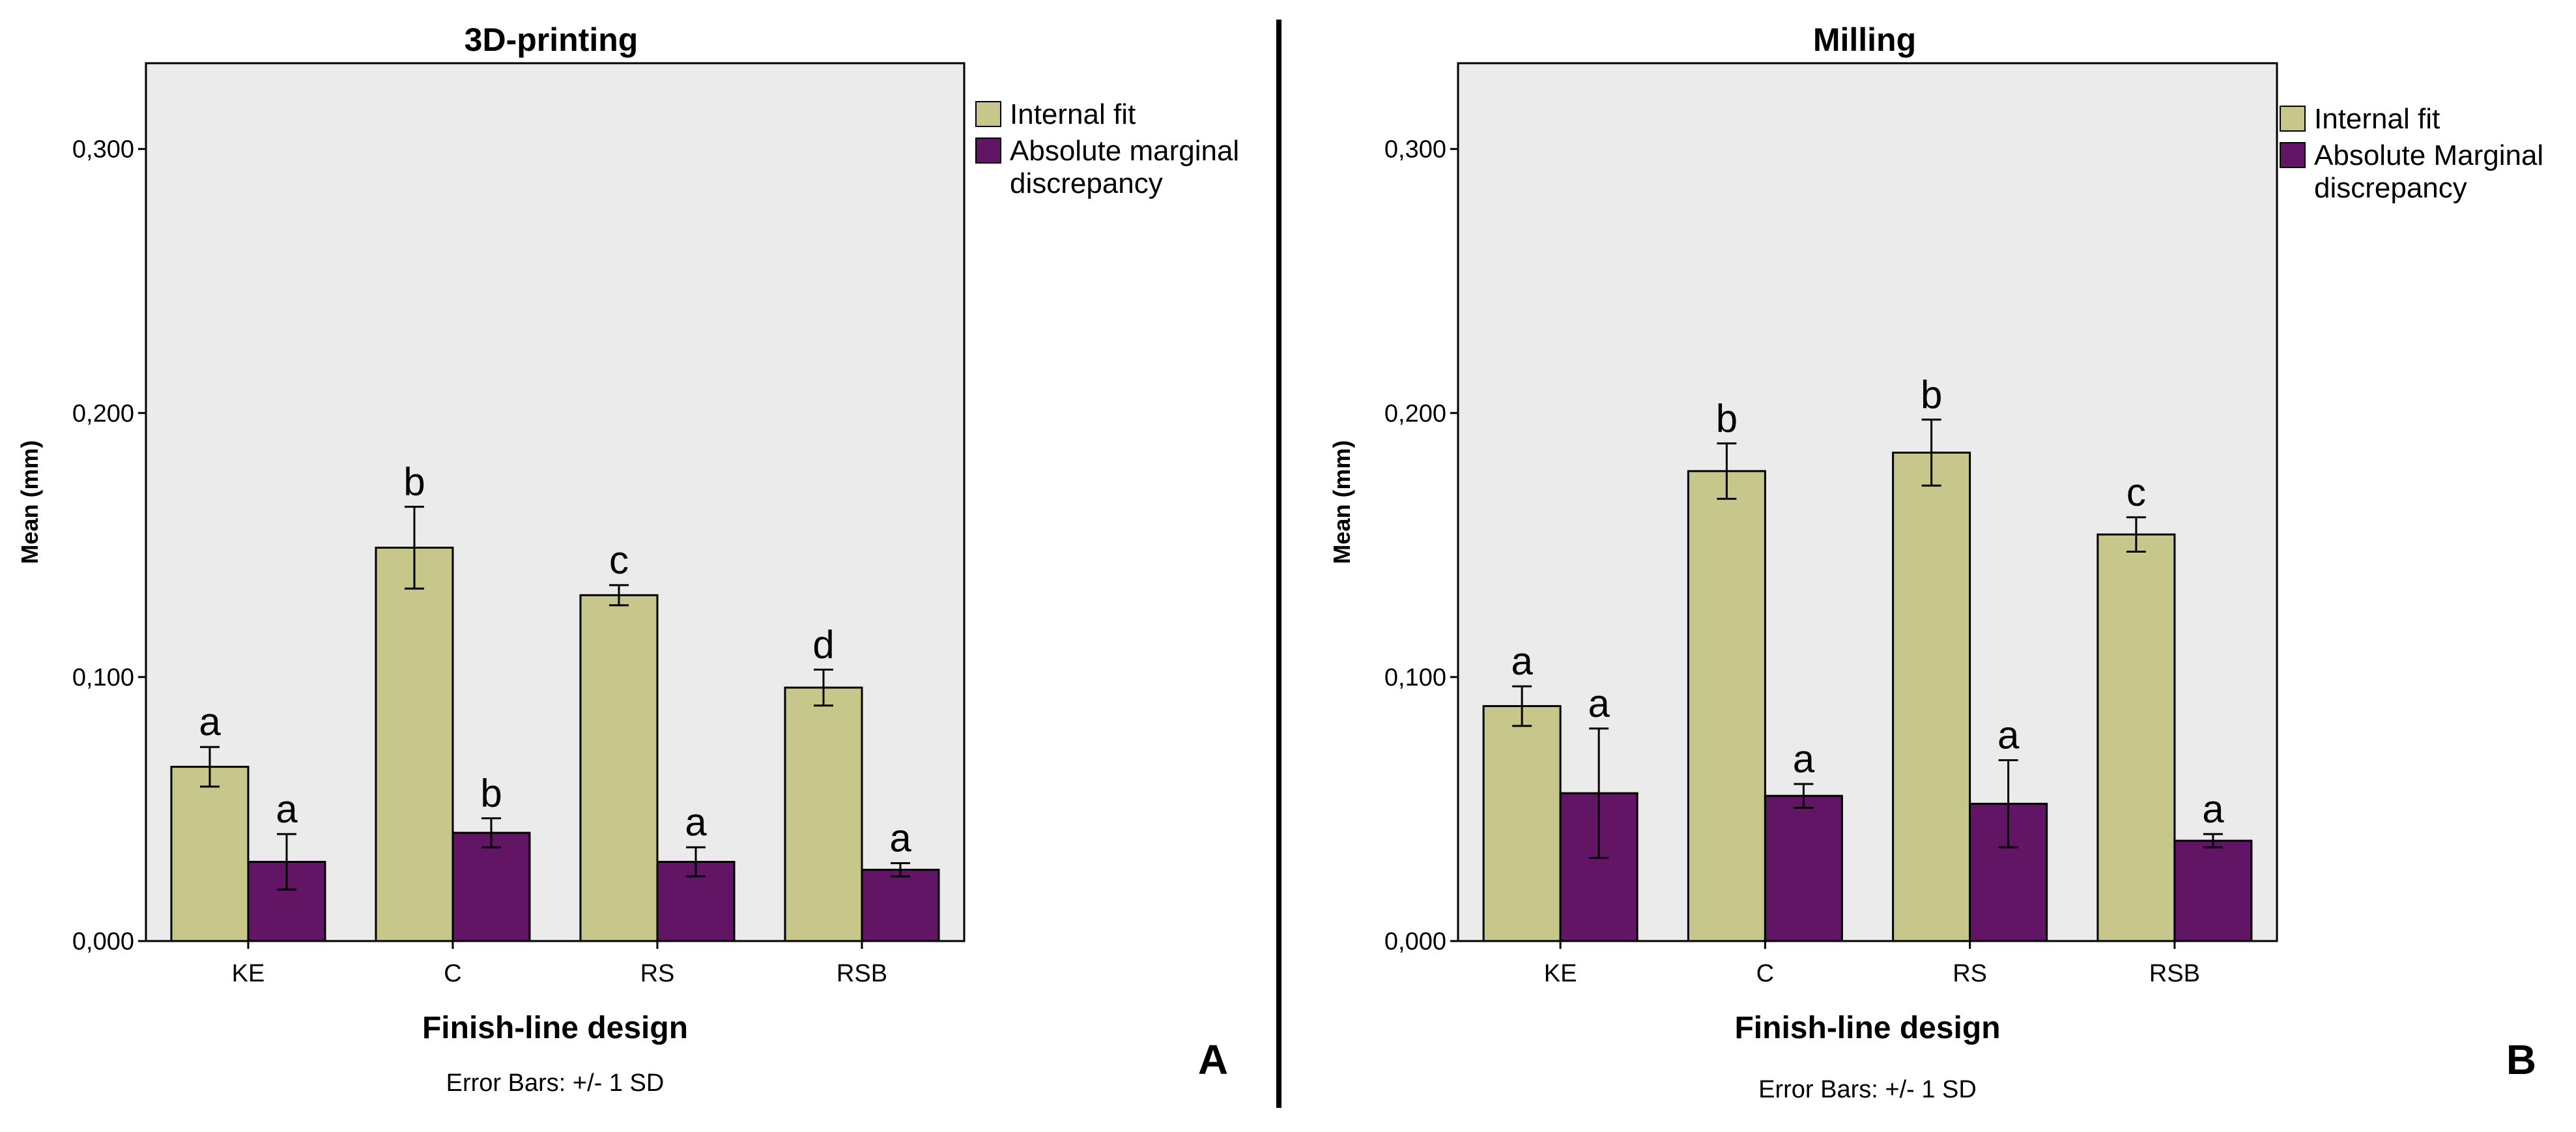  Describe the element at coordinates (2521, 1059) in the screenshot. I see `panel-letter: B` at that location.